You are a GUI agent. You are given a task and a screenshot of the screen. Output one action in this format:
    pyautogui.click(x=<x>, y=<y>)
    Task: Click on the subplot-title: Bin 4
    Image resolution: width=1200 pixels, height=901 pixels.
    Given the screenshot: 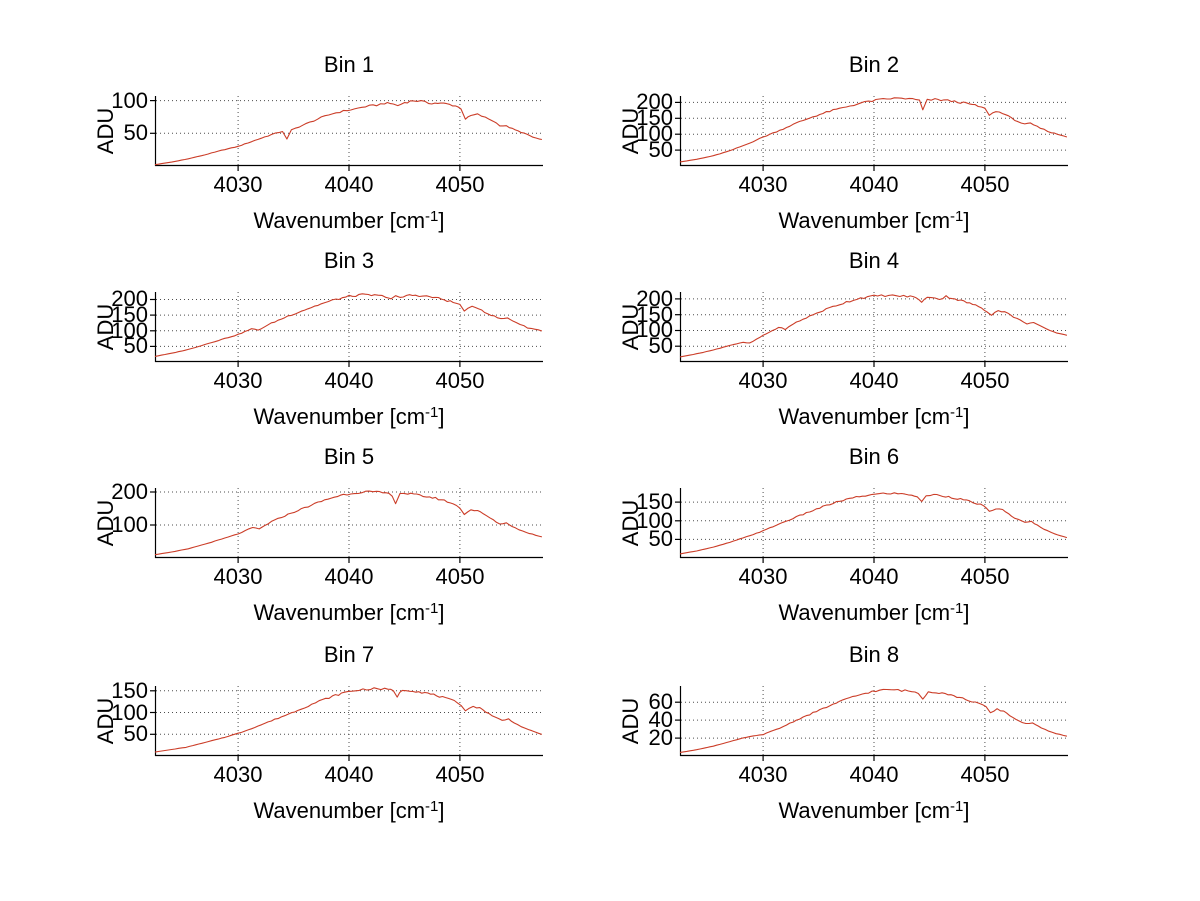 What is the action you would take?
    pyautogui.click(x=874, y=260)
    